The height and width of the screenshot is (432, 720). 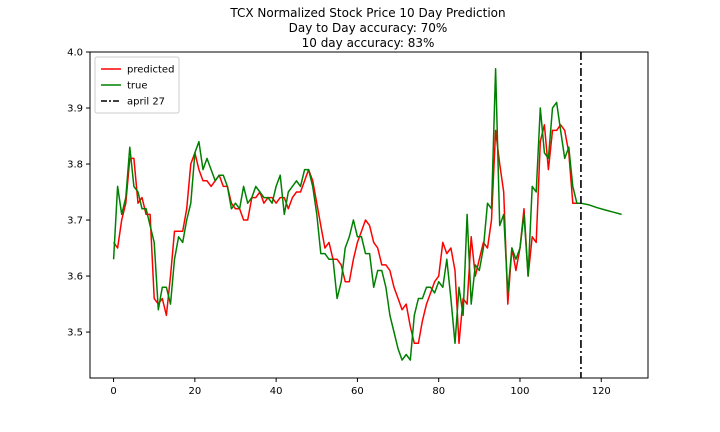 I want to click on legend-label-predicted: predicted, so click(x=150, y=70).